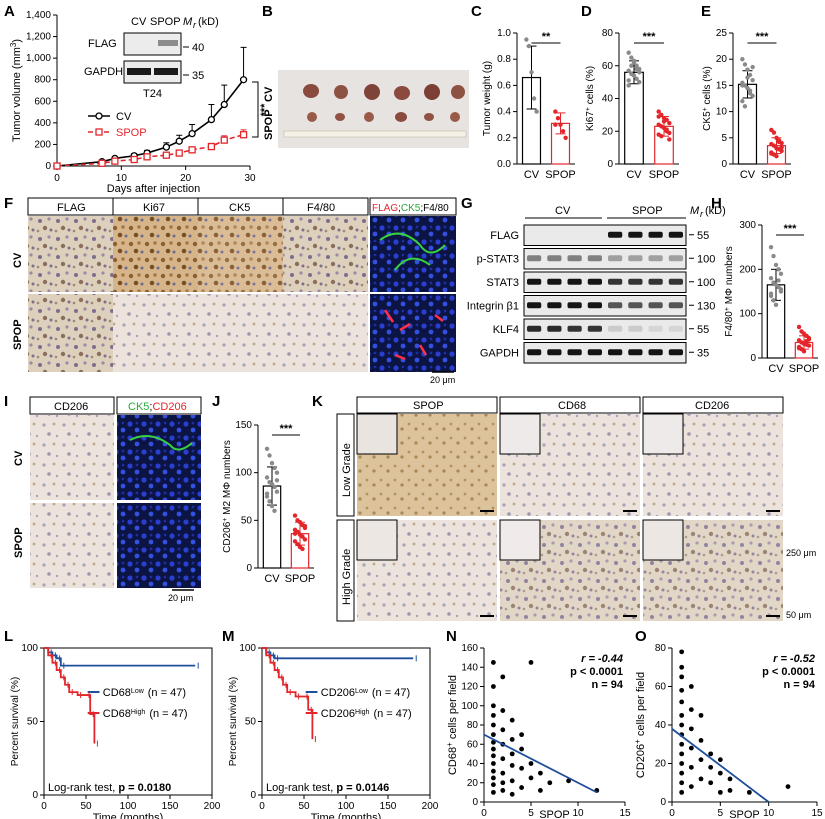  What do you see at coordinates (70, 254) in the screenshot?
I see `f-image-flag-cv` at bounding box center [70, 254].